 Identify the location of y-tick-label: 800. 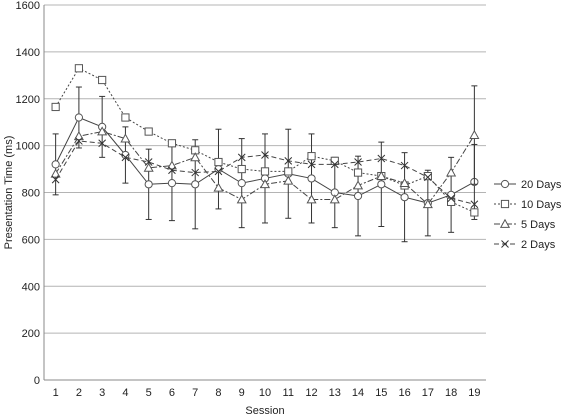
(31, 194).